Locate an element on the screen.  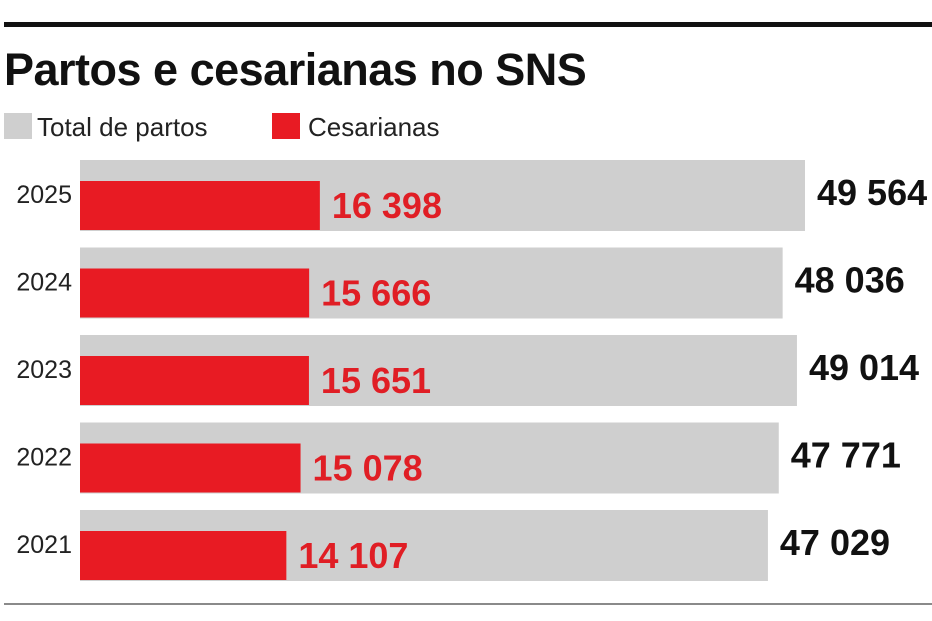
bar-cesarianas-2024 is located at coordinates (195, 293).